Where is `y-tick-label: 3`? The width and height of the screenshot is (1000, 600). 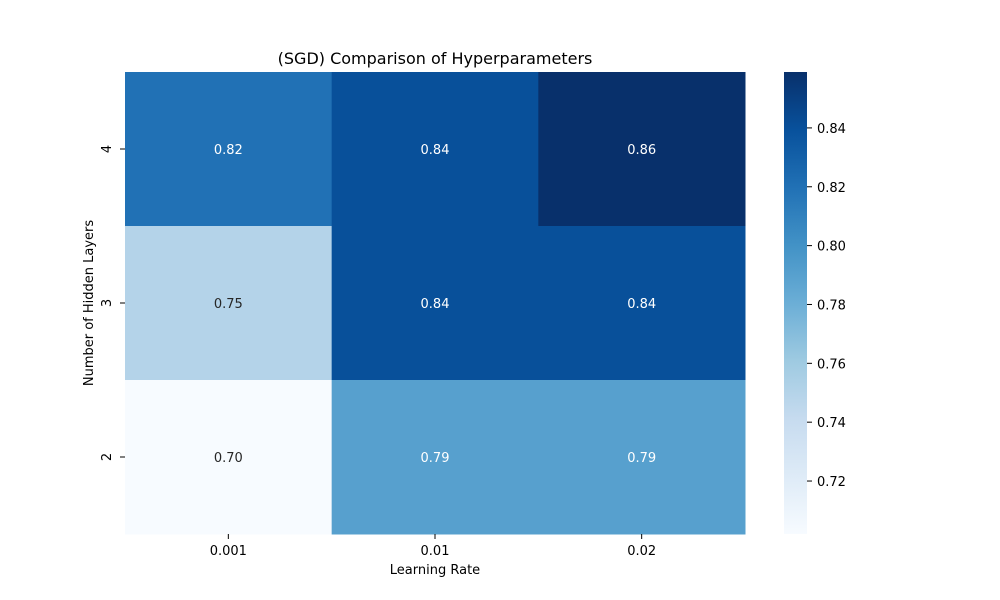
y-tick-label: 3 is located at coordinates (107, 303).